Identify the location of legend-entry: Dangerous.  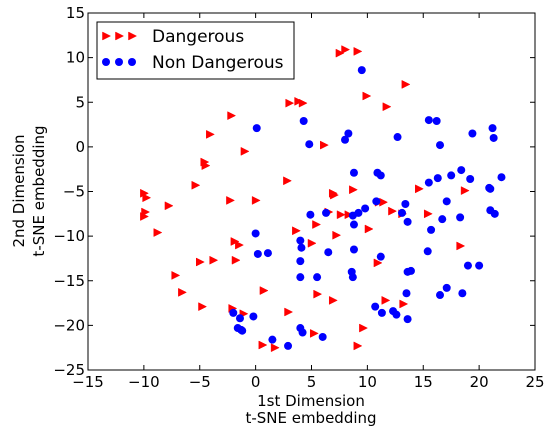
(173, 37).